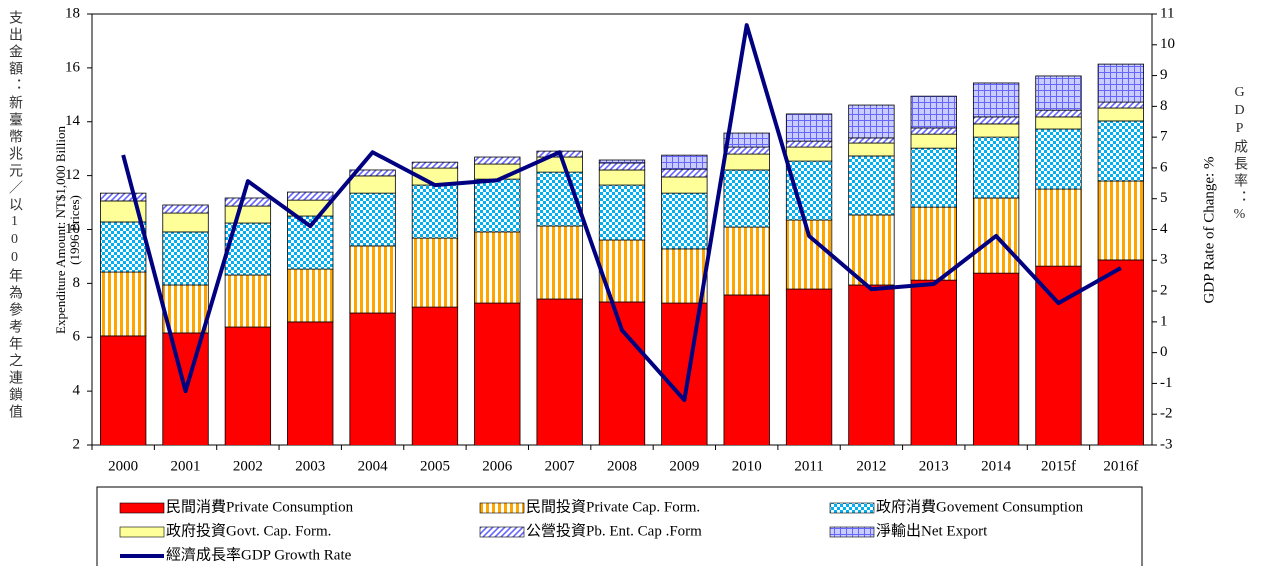 Image resolution: width=1264 pixels, height=566 pixels. Describe the element at coordinates (613, 506) in the screenshot. I see `legend-label: 民間投資Private Cap. Form.` at that location.